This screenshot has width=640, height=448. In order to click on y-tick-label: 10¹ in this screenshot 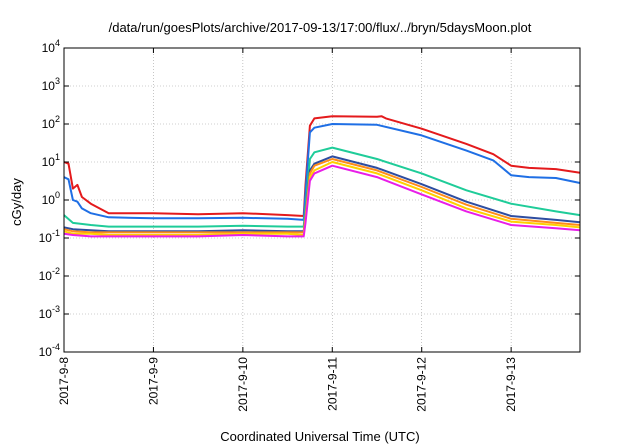, I will do `click(51, 160)`.